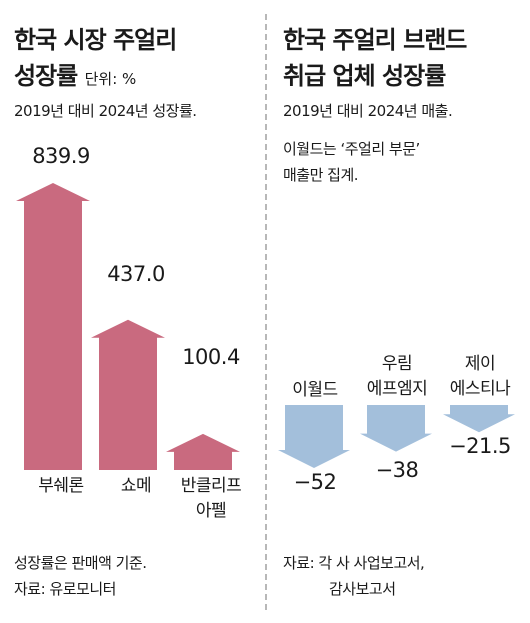 This screenshot has width=530, height=623. What do you see at coordinates (351, 149) in the screenshot?
I see `right-description-line2: 이월드는 ‘주얼리 부문’` at bounding box center [351, 149].